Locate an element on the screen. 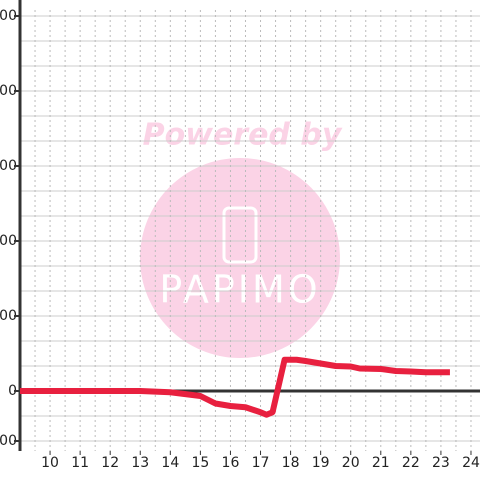  x-tick-label: 16 is located at coordinates (231, 463).